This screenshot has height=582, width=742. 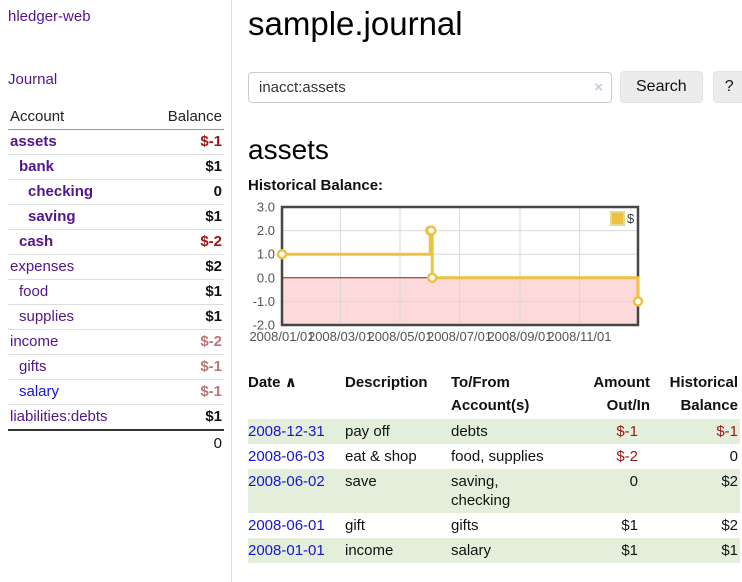 I want to click on accounts-total-row: 0, so click(x=116, y=443).